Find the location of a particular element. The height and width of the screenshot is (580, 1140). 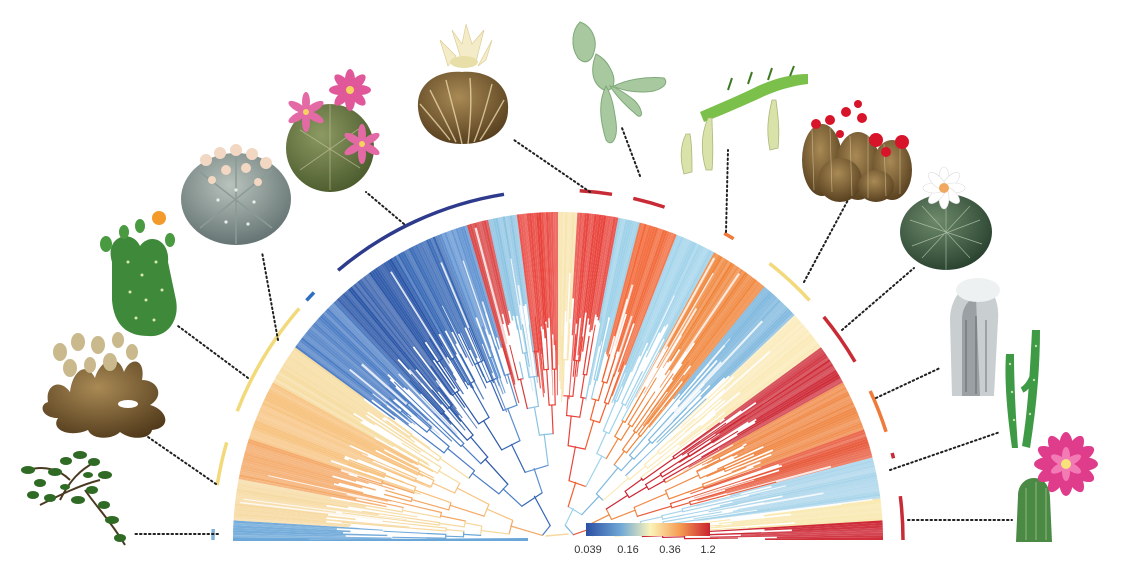

clade-arc-c11 is located at coordinates (878, 411).